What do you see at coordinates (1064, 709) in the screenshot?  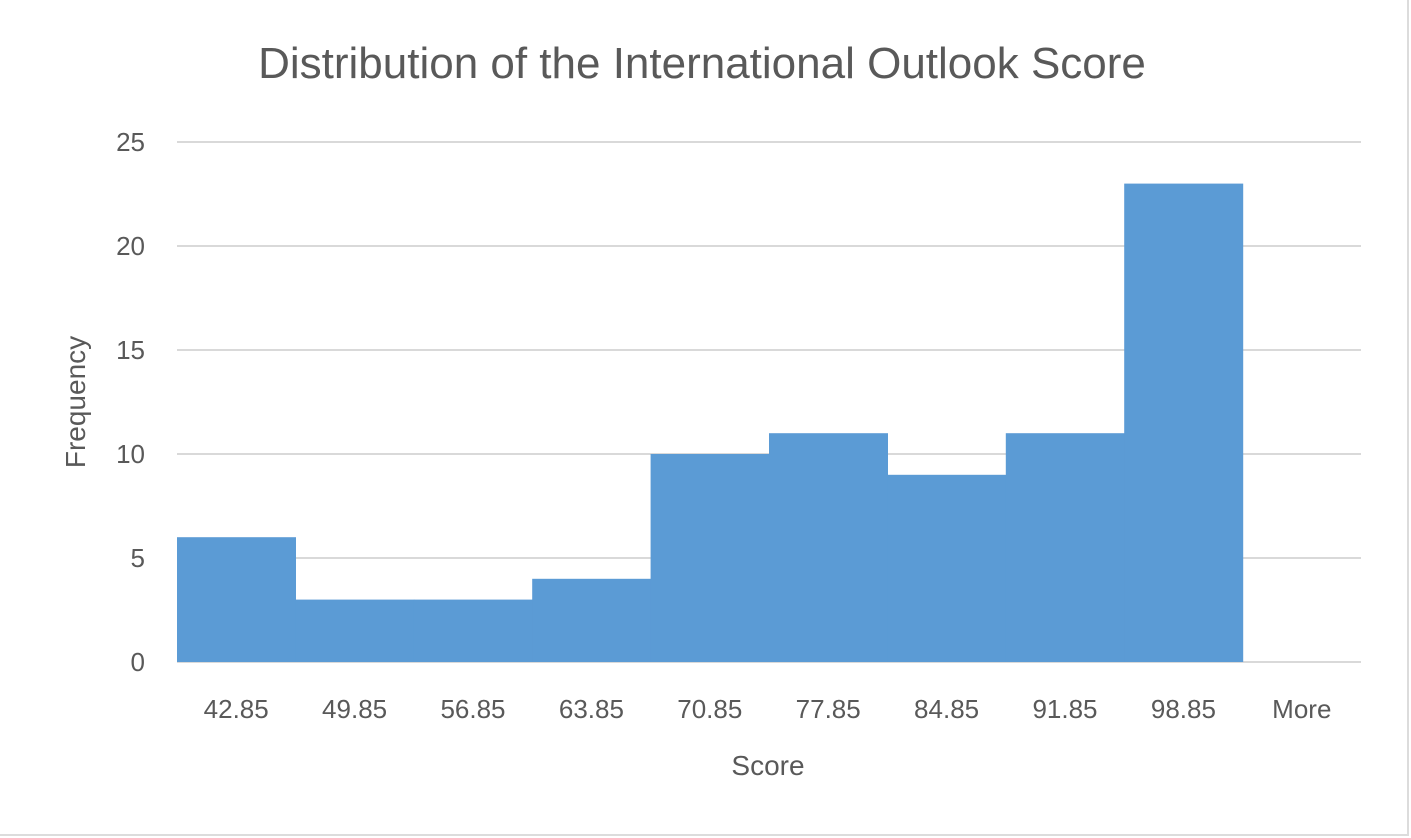 I see `x-tick-label: 91.85` at bounding box center [1064, 709].